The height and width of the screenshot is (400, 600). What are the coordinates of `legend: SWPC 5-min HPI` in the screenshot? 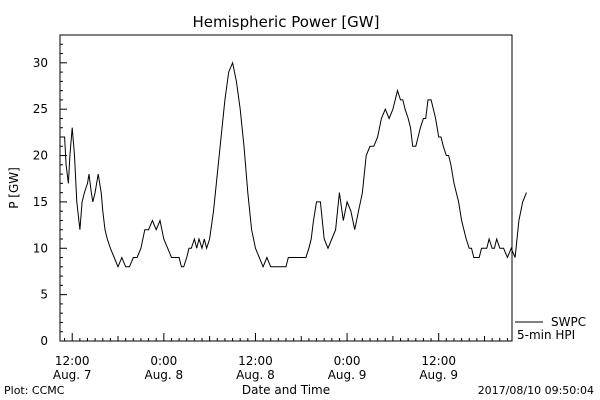 It's located at (550, 328).